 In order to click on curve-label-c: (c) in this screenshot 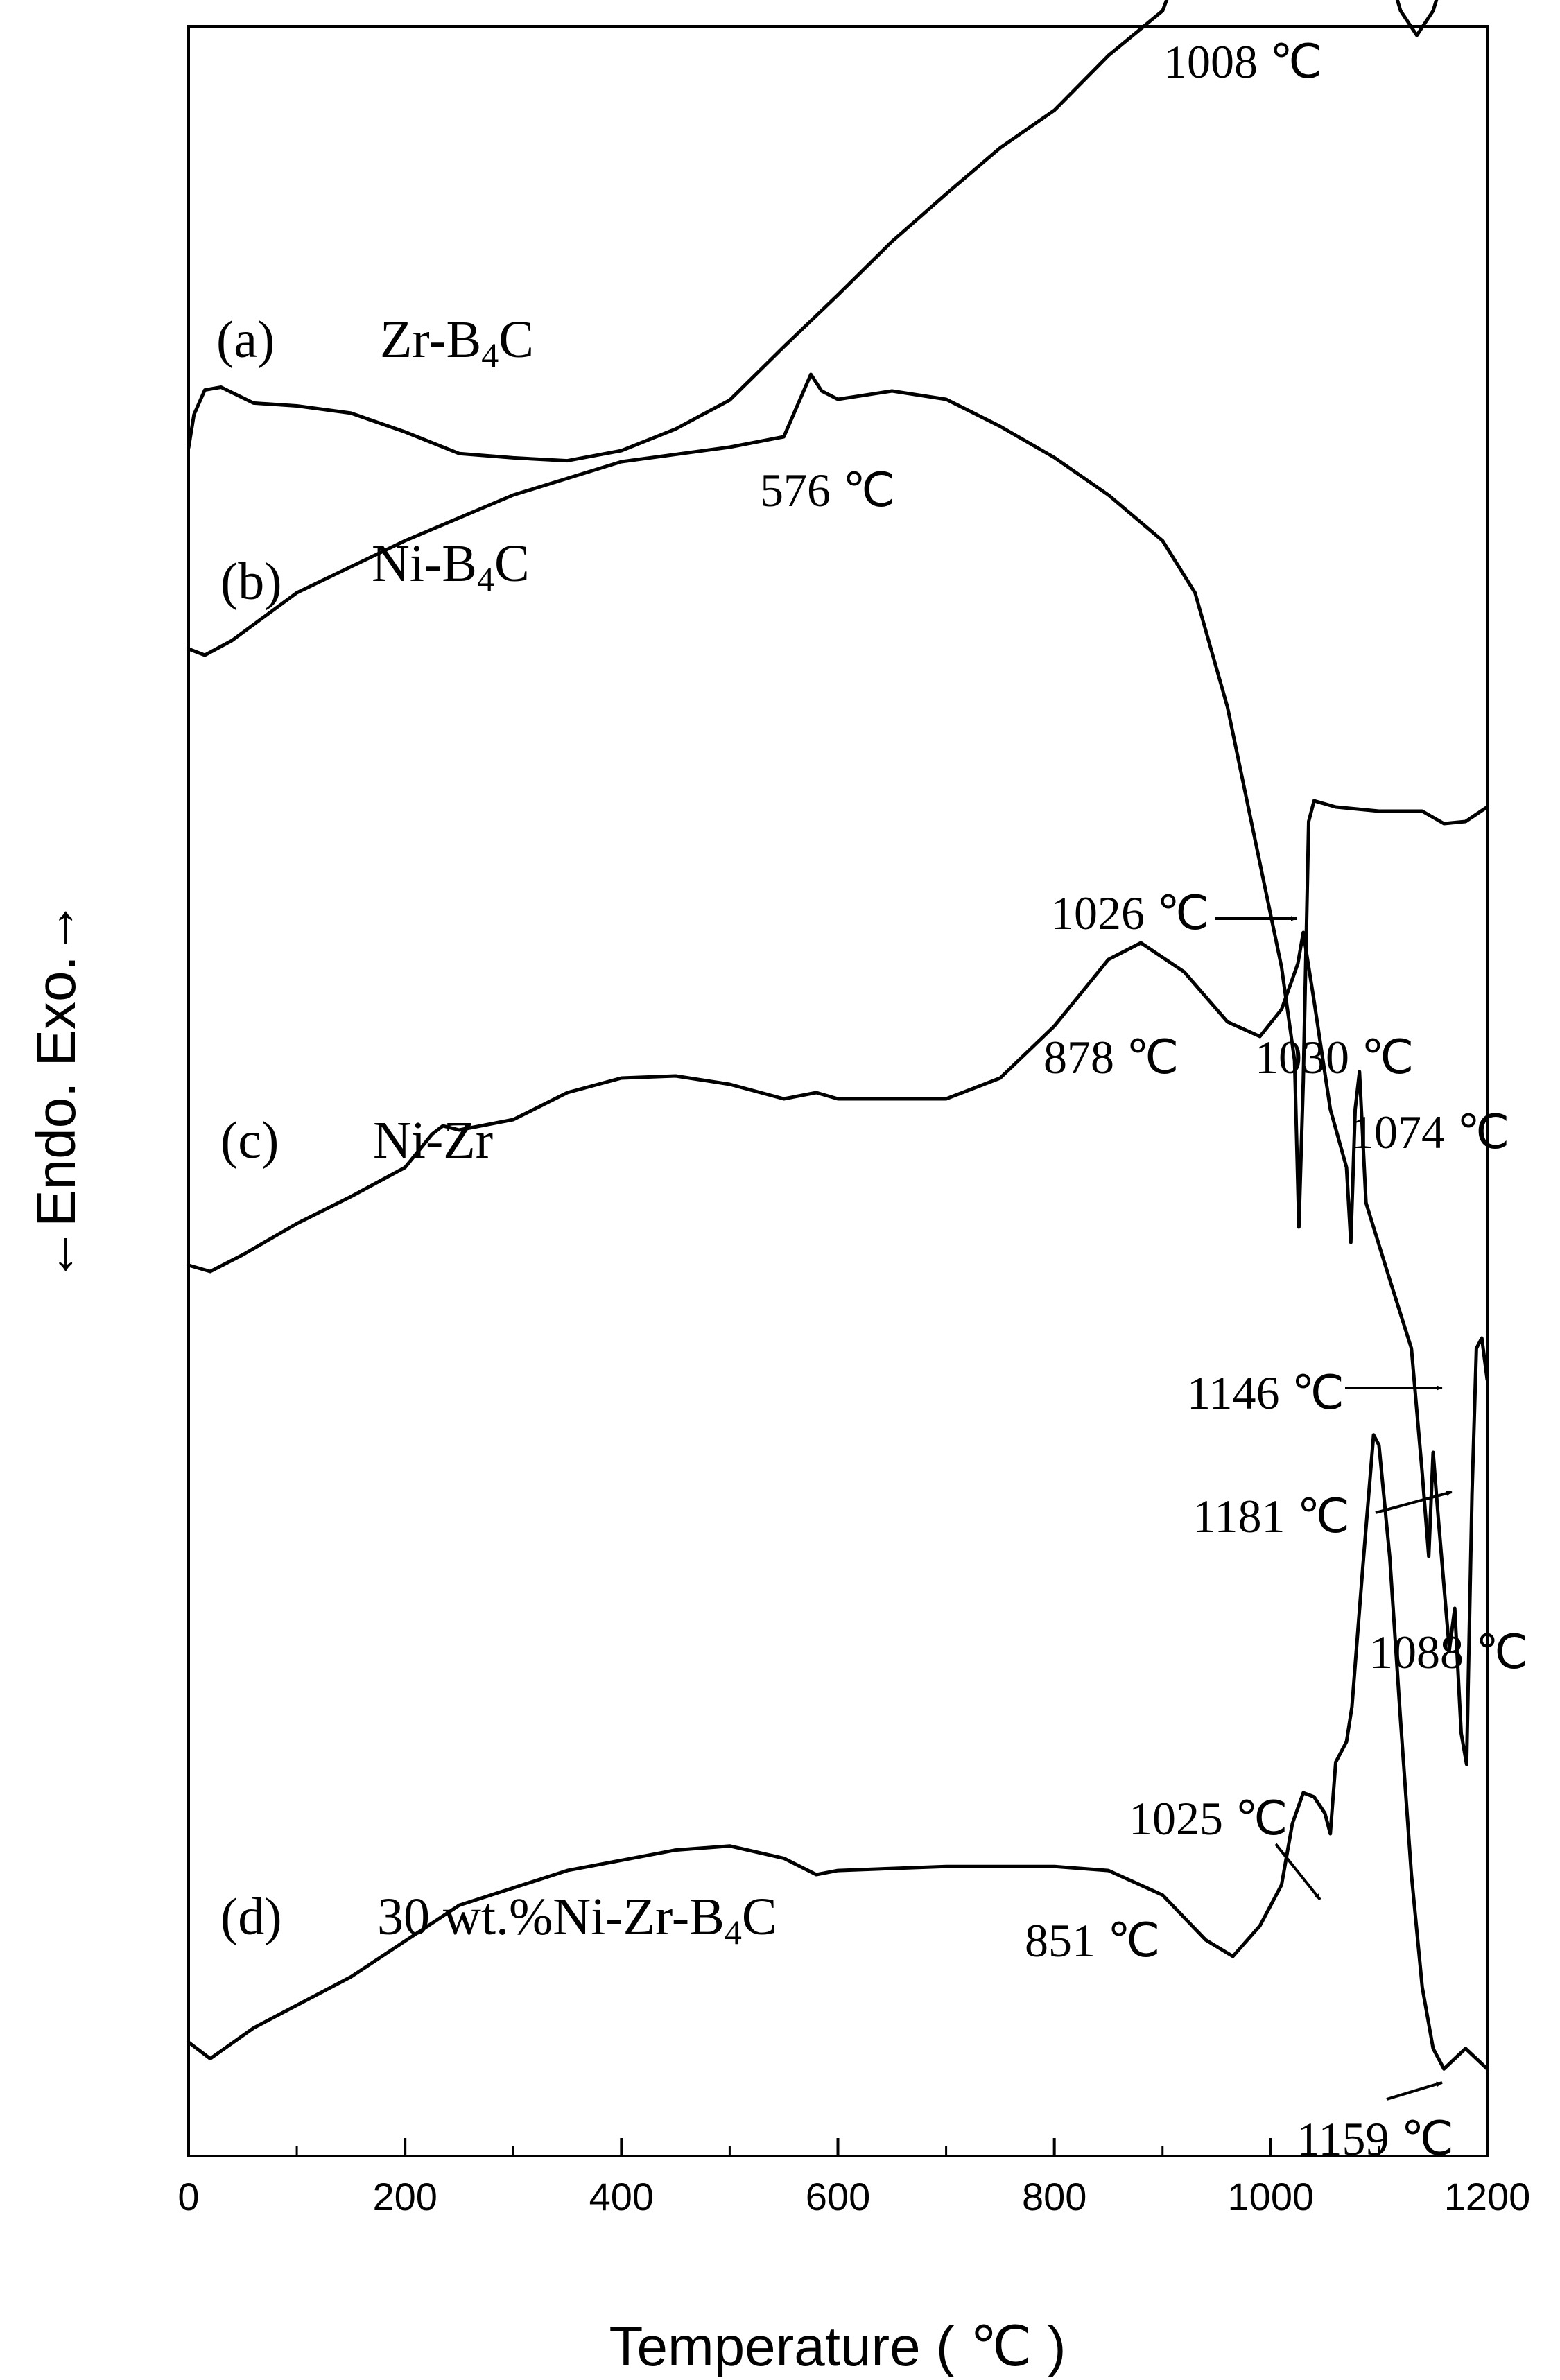, I will do `click(249, 1140)`.